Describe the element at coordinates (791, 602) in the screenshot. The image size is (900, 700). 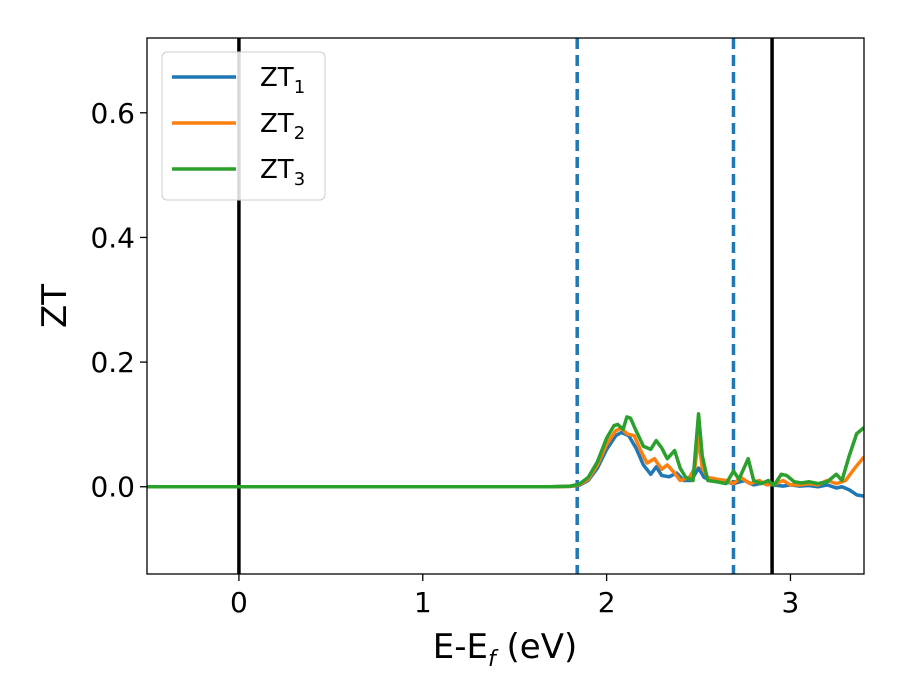
I see `x-tick-label-3: 3` at that location.